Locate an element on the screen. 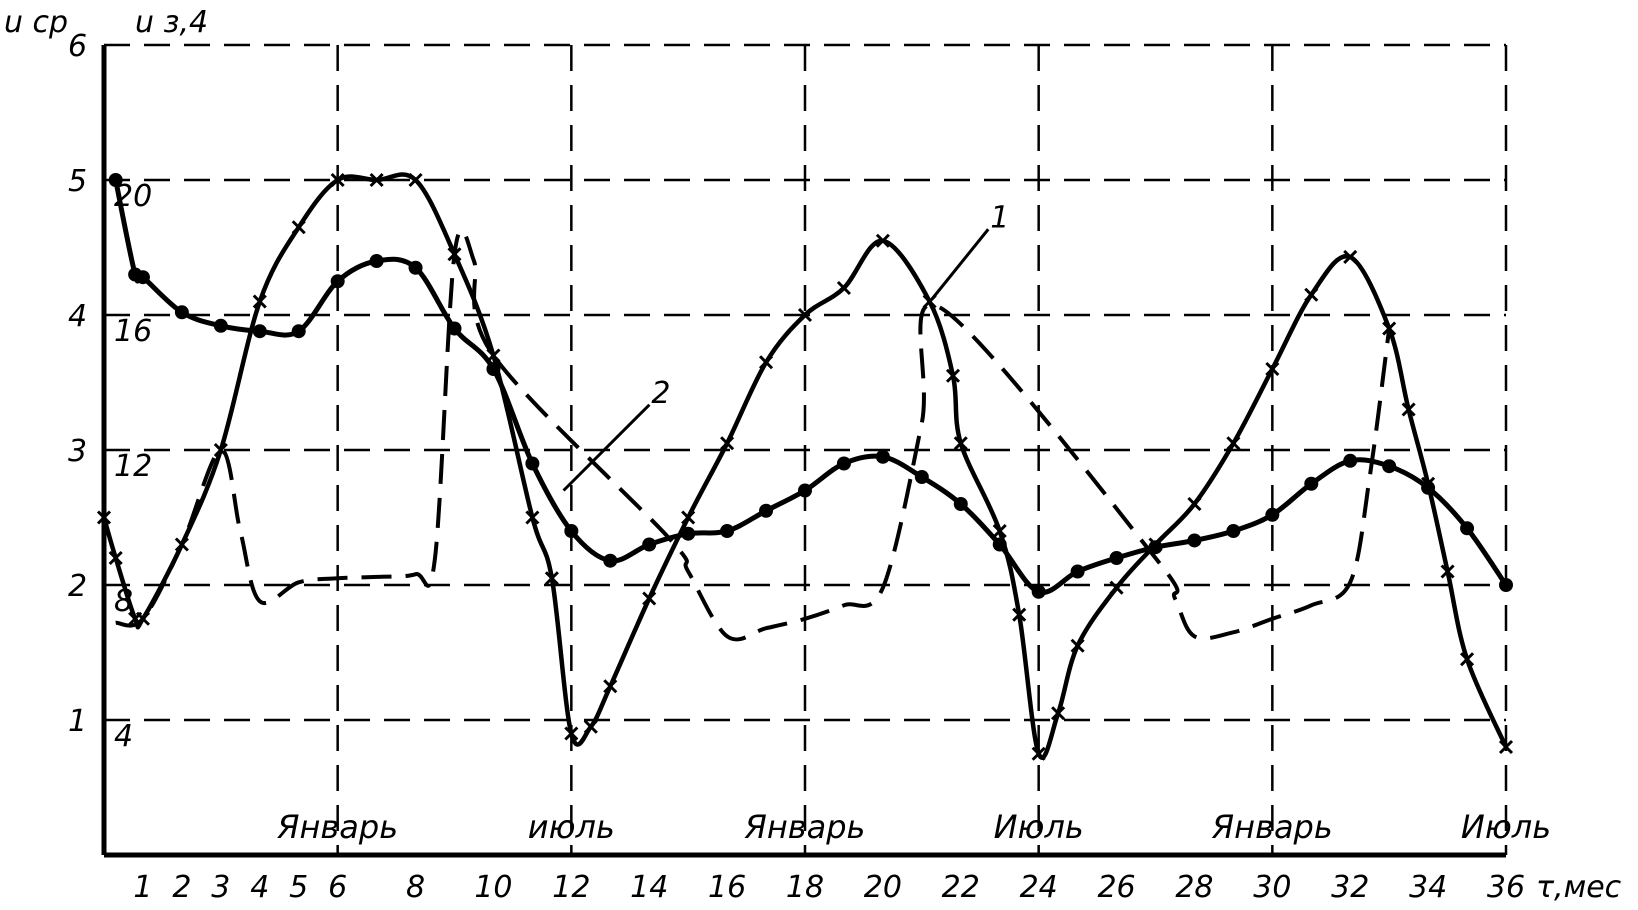  x-tick-label: 18 is located at coordinates (805, 887).